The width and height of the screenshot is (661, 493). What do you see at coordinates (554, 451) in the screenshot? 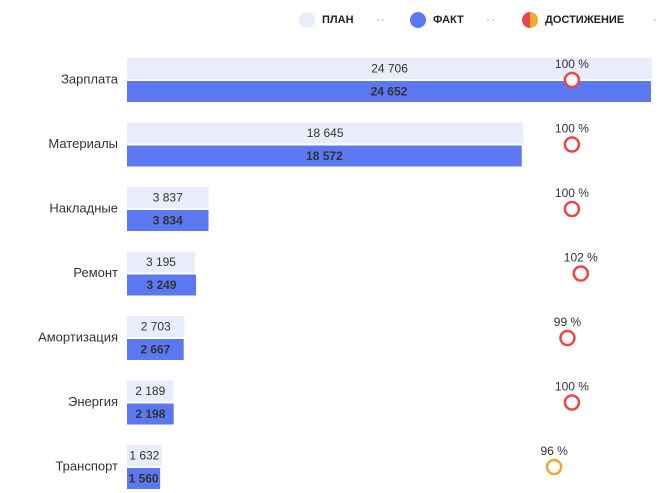
I see `achievement-label: 96 %` at bounding box center [554, 451].